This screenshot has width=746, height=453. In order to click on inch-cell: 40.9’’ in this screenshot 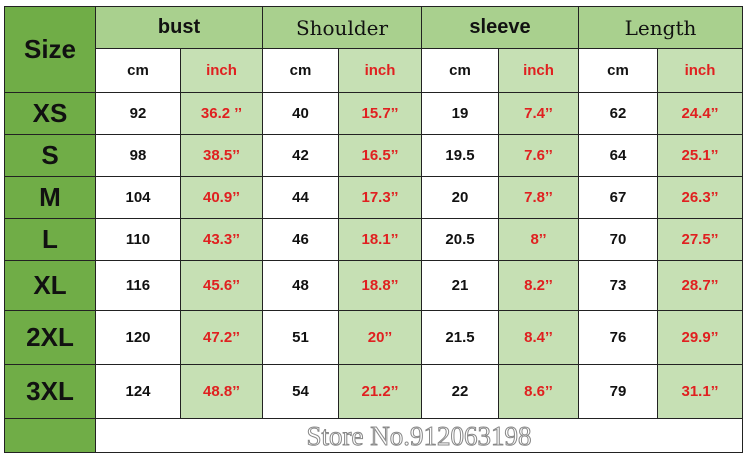, I will do `click(221, 197)`.